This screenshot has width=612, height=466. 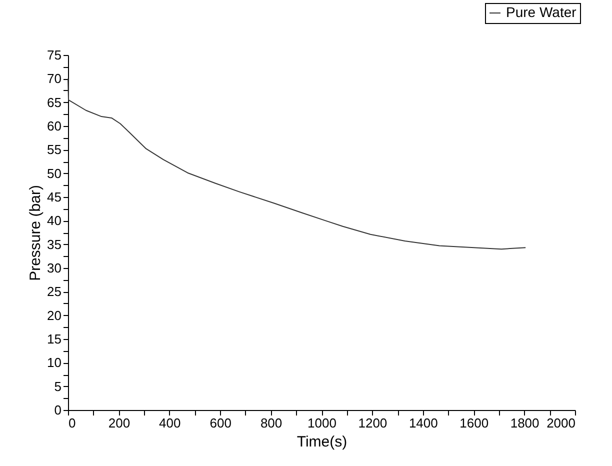 What do you see at coordinates (54, 173) in the screenshot?
I see `y-tick-label: 50` at bounding box center [54, 173].